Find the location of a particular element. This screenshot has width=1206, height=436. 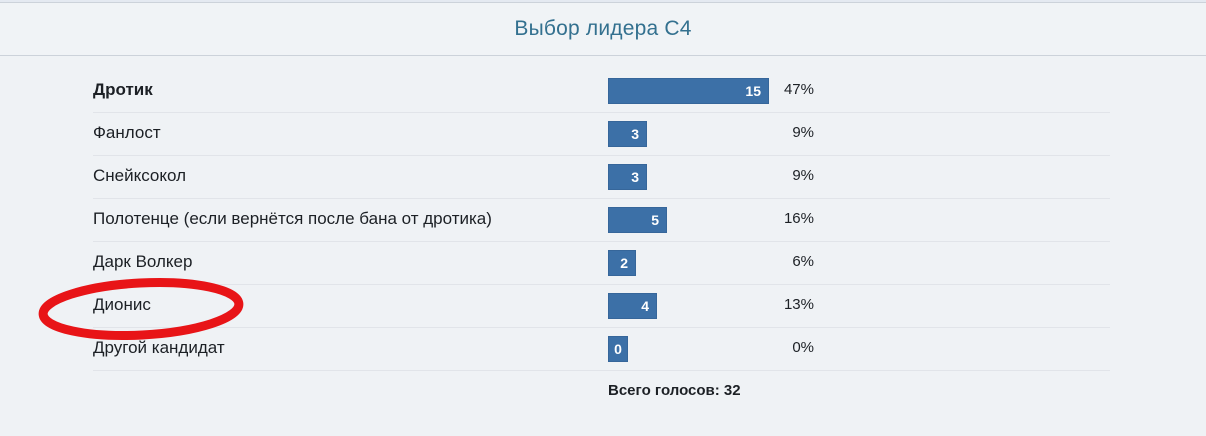

vote-count: 5 is located at coordinates (655, 220).